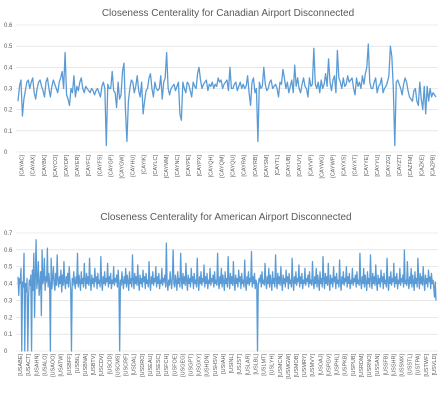 The height and width of the screenshot is (410, 442). I want to click on x-tick-label: [CAYXS], so click(345, 166).